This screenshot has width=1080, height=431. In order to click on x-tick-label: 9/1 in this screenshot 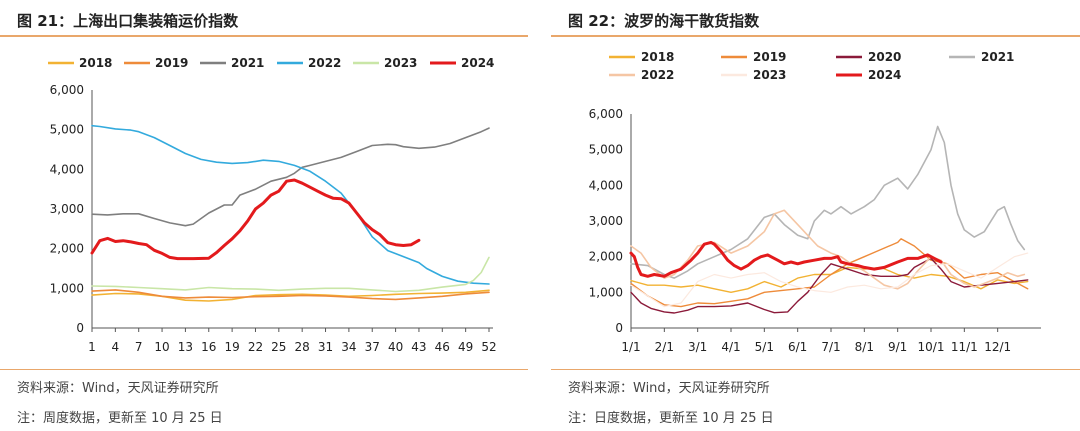, I will do `click(897, 347)`.